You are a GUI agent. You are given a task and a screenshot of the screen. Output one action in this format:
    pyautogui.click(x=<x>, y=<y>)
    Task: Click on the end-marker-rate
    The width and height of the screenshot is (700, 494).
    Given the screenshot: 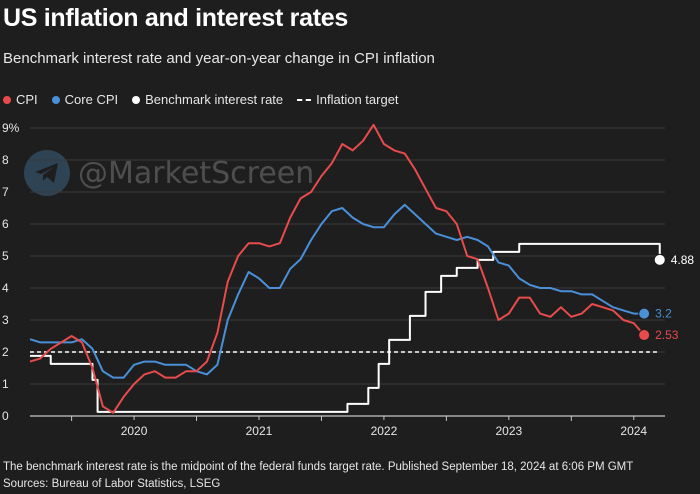 What is the action you would take?
    pyautogui.click(x=659, y=259)
    